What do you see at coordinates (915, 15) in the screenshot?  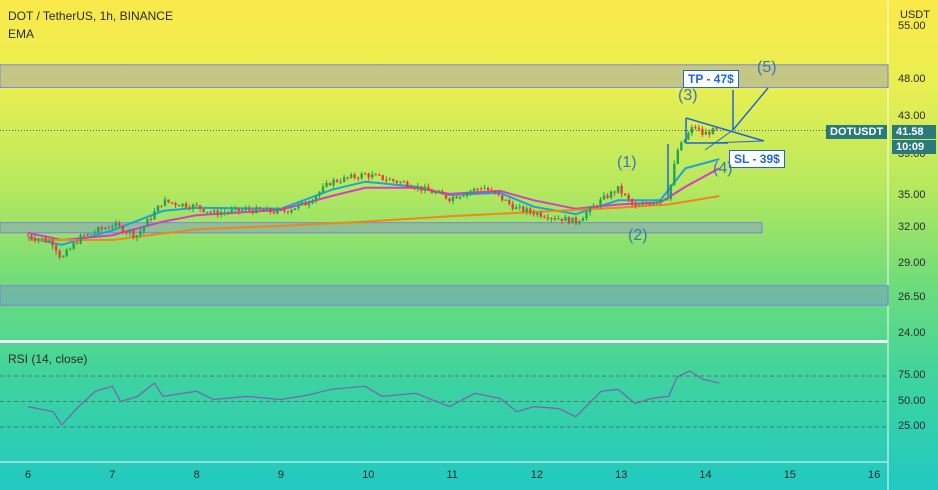 I see `currency-label: USDT` at bounding box center [915, 15].